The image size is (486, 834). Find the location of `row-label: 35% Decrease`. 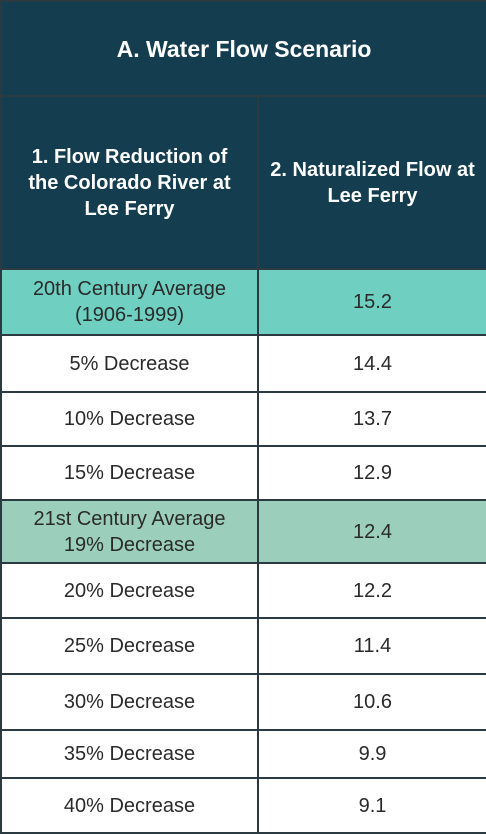

row-label: 35% Decrease is located at coordinates (129, 754).